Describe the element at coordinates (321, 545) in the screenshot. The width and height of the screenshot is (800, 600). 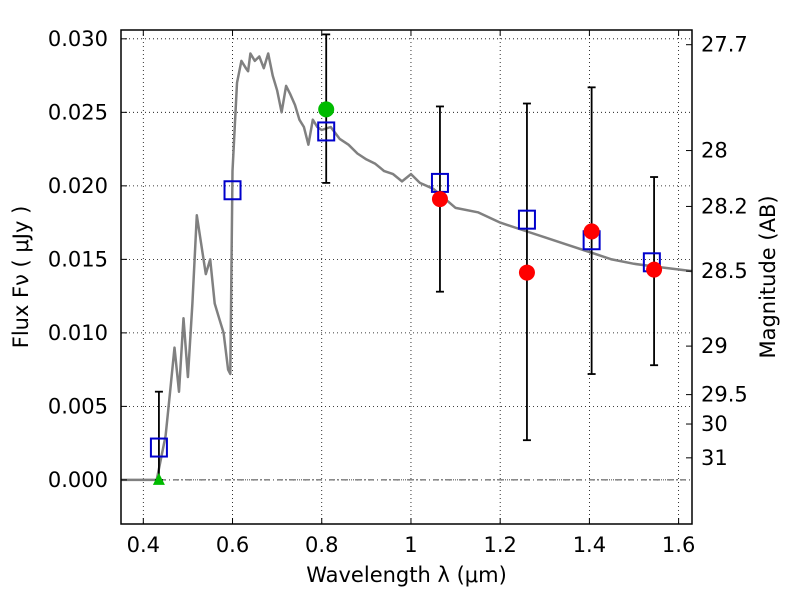
I see `x-tick-label: 0.8` at that location.